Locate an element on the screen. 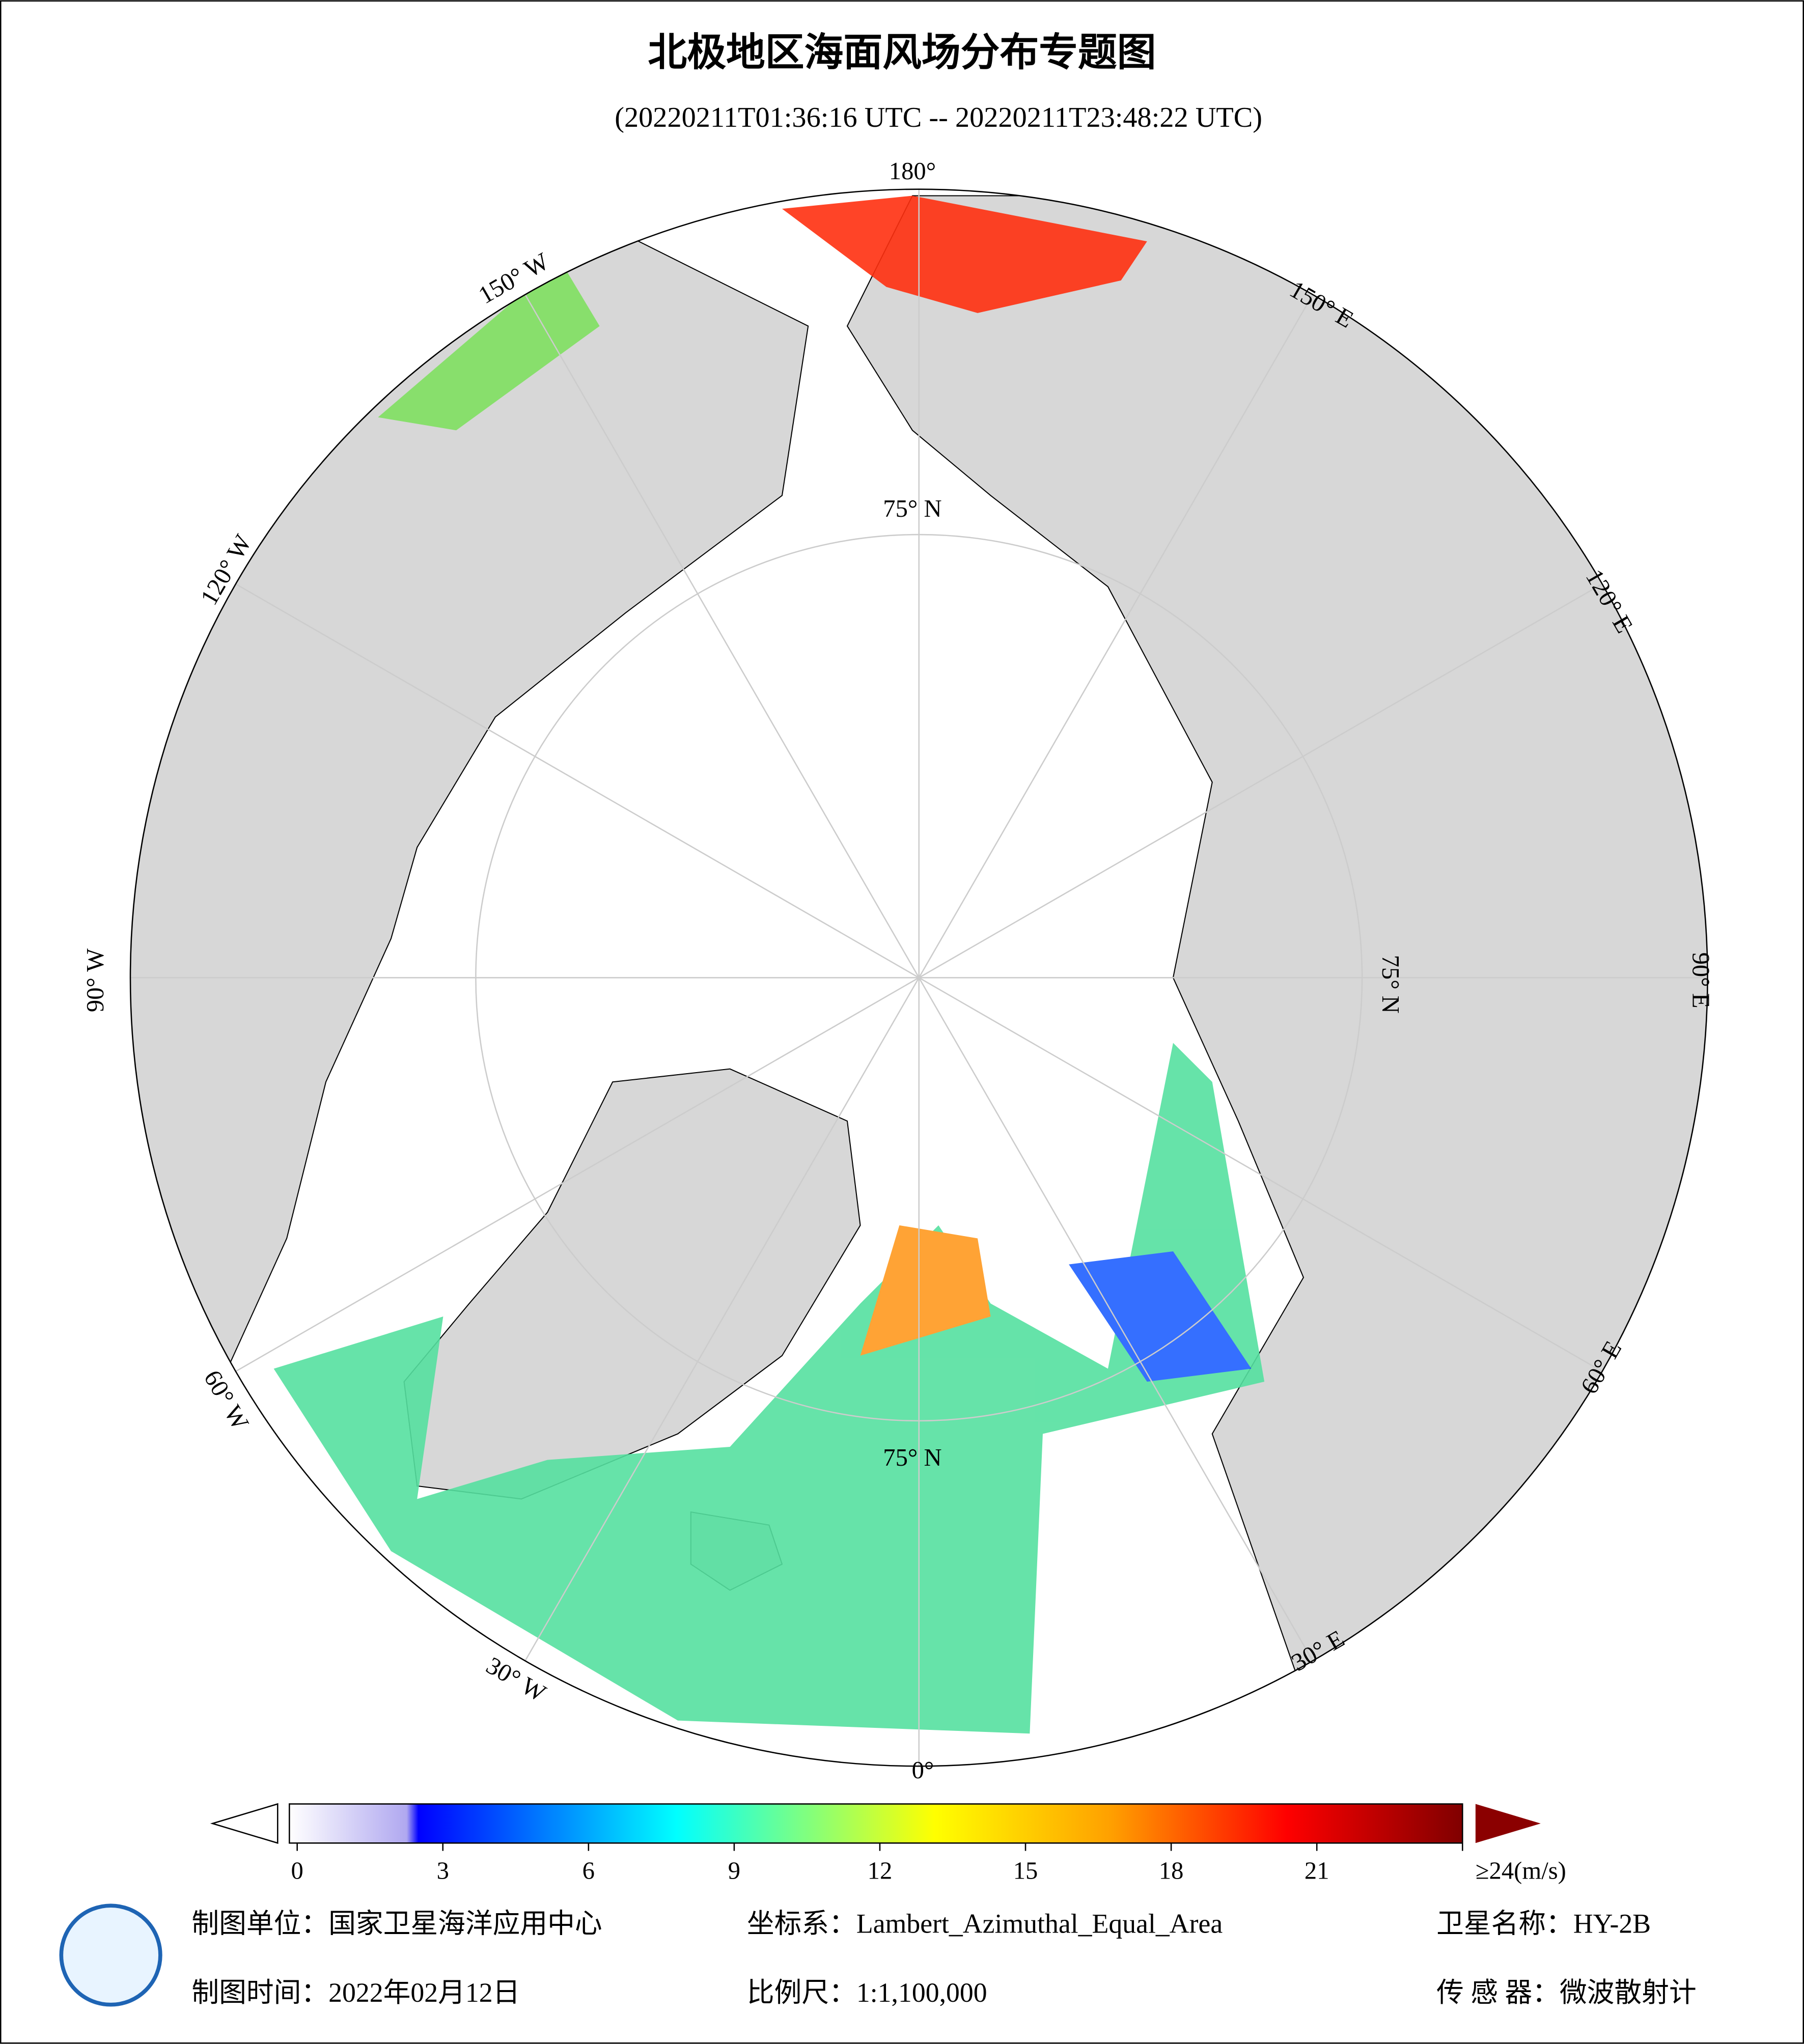 This screenshot has width=1804, height=2044. footer-unit: 制图单位：国家卫星海洋应用中心 is located at coordinates (396, 1923).